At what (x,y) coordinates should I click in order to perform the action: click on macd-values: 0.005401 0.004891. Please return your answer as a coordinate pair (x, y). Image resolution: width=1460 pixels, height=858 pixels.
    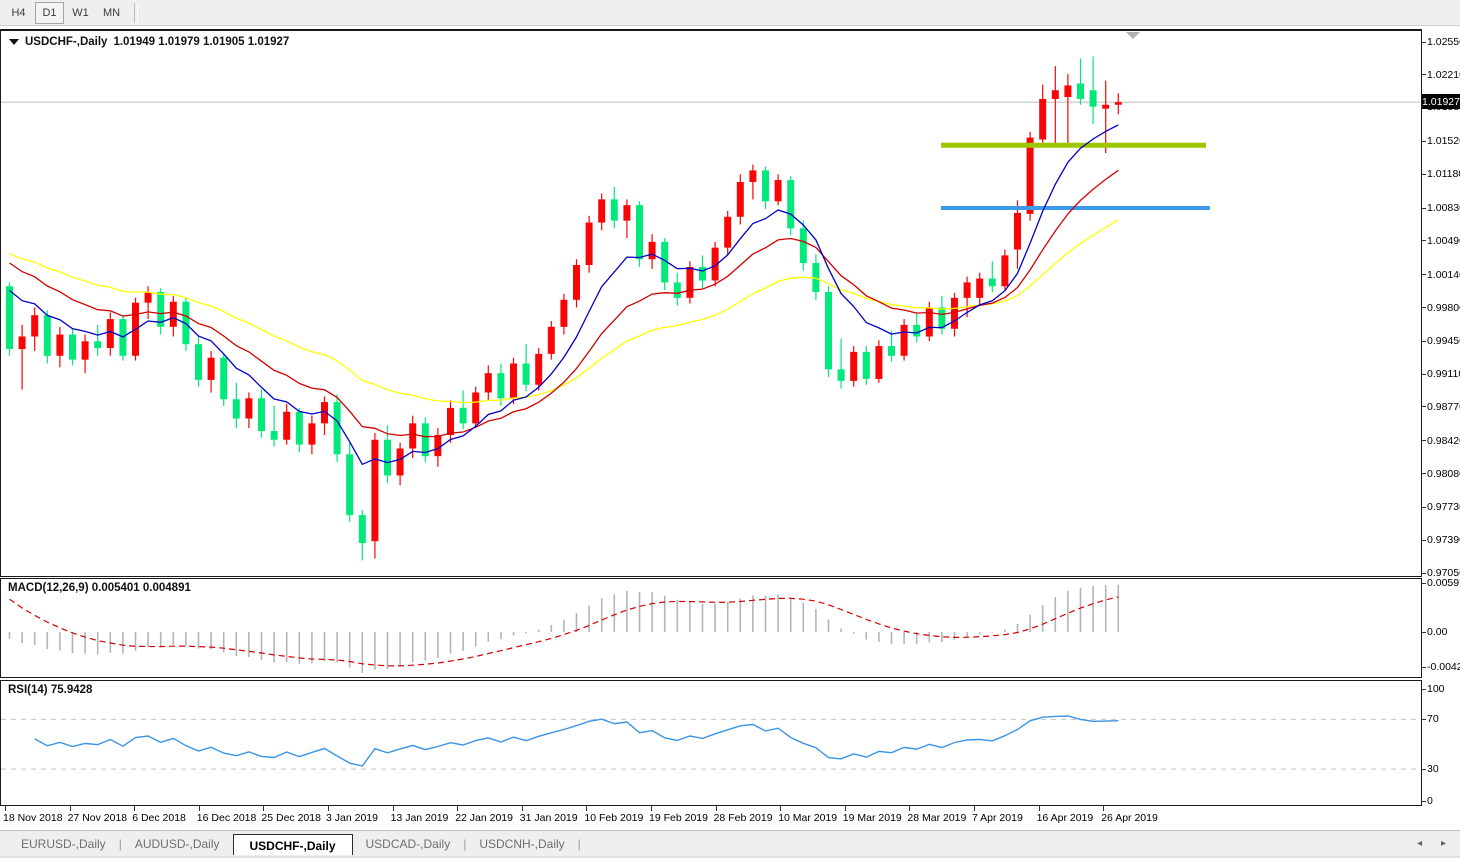
    Looking at the image, I should click on (141, 588).